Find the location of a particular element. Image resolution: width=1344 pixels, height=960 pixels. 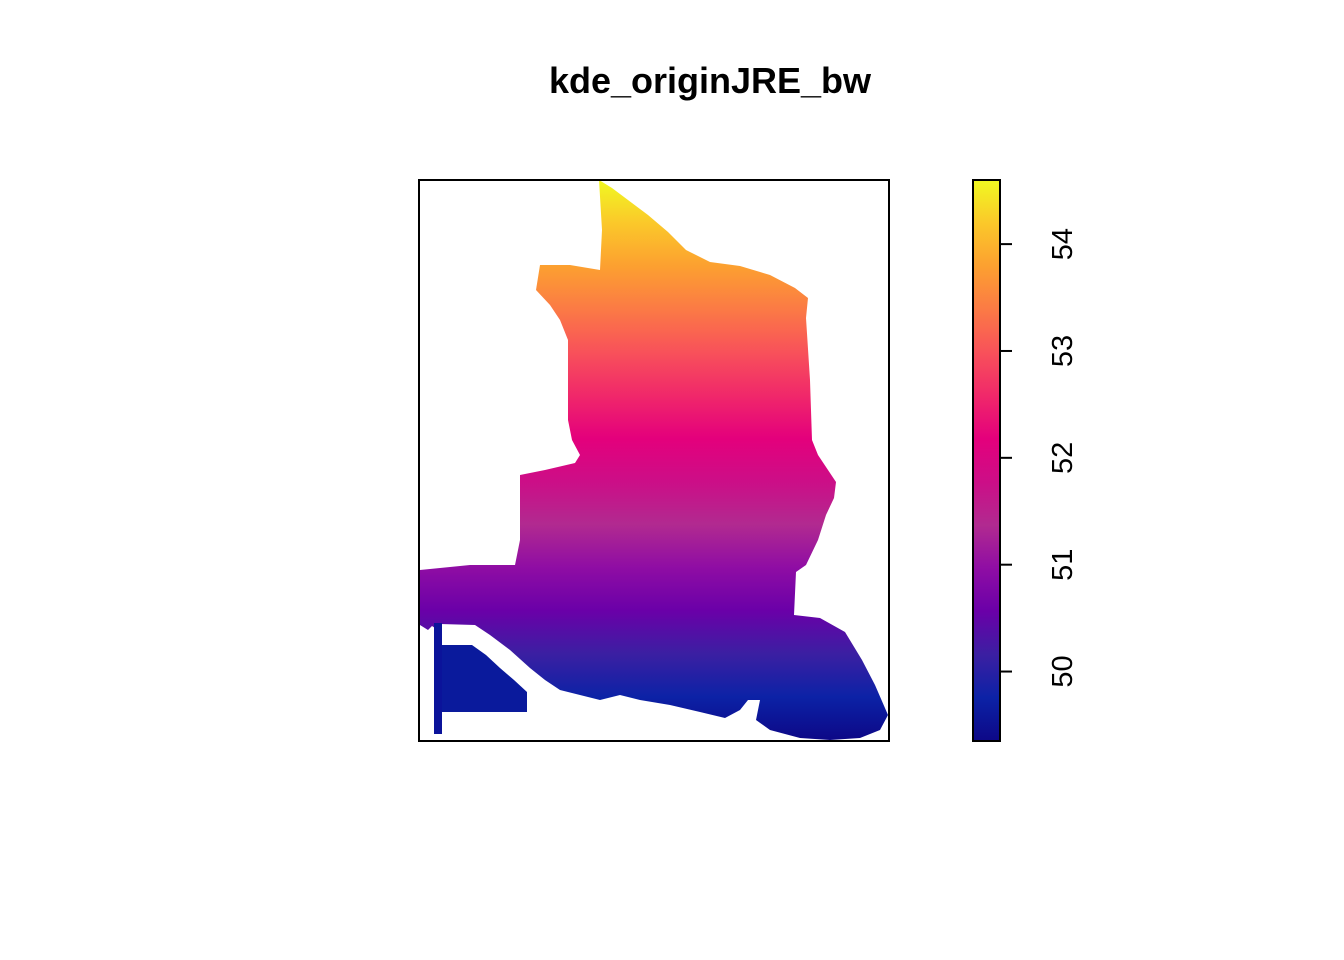

raster-thin-strip is located at coordinates (438, 678).